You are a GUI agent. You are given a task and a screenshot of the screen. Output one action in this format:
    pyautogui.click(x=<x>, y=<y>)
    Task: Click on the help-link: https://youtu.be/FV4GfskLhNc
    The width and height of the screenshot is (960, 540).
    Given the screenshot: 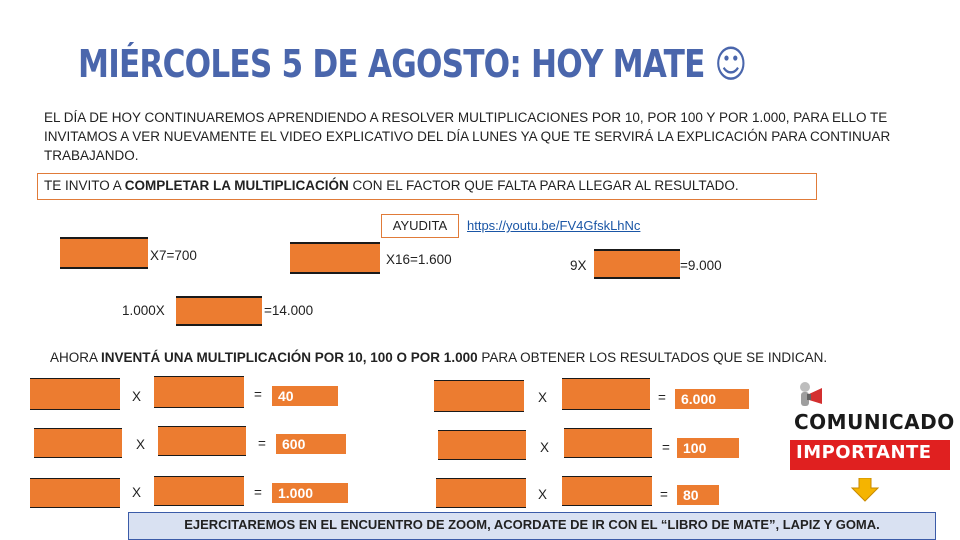 What is the action you would take?
    pyautogui.click(x=554, y=225)
    